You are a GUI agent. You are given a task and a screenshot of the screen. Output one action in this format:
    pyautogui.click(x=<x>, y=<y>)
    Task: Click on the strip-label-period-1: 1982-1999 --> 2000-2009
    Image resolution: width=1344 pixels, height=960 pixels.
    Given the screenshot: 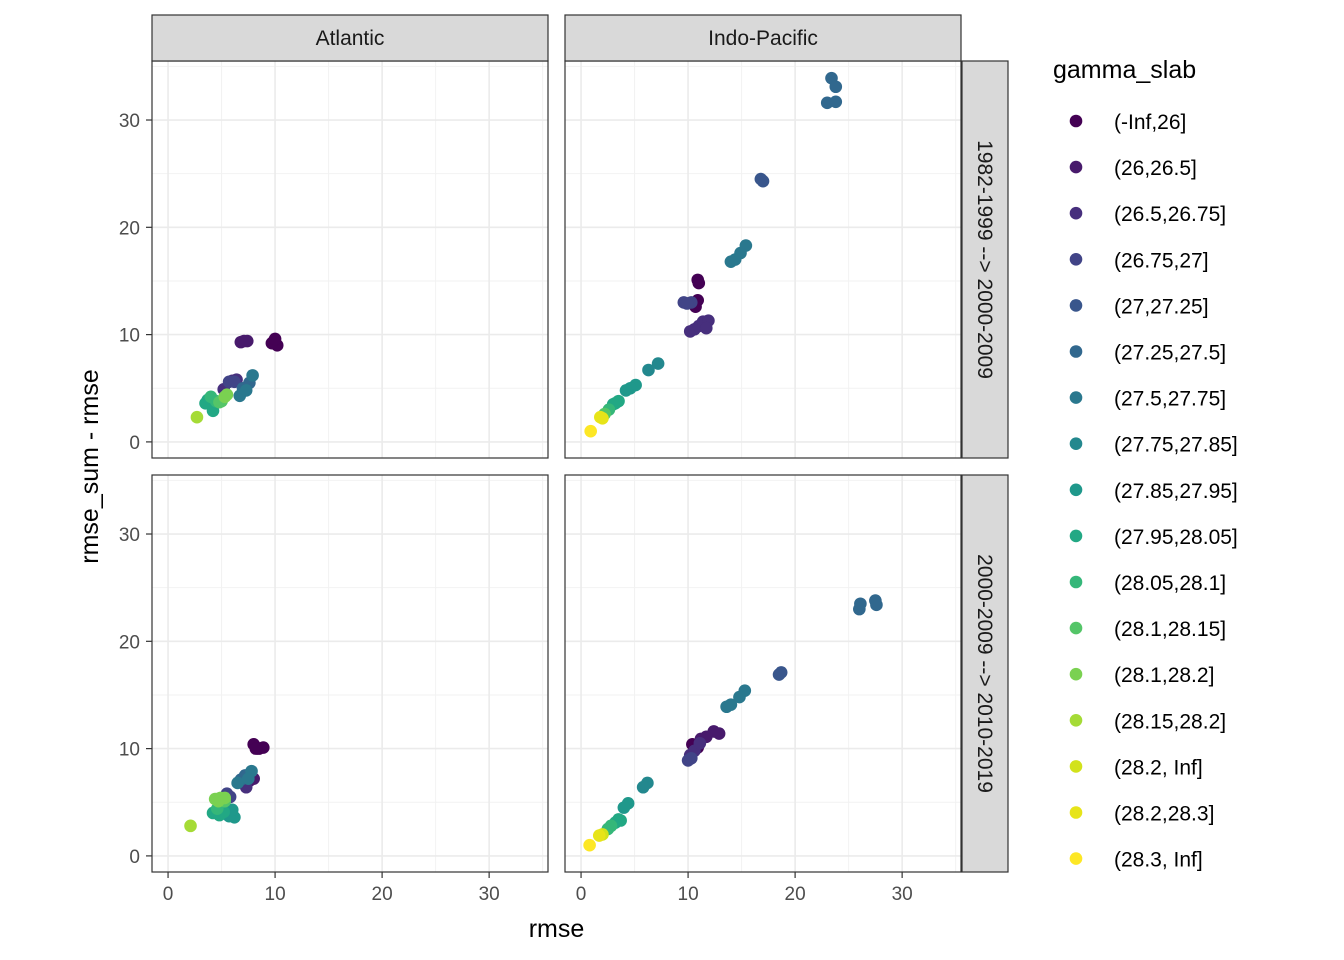 What is the action you would take?
    pyautogui.click(x=984, y=259)
    